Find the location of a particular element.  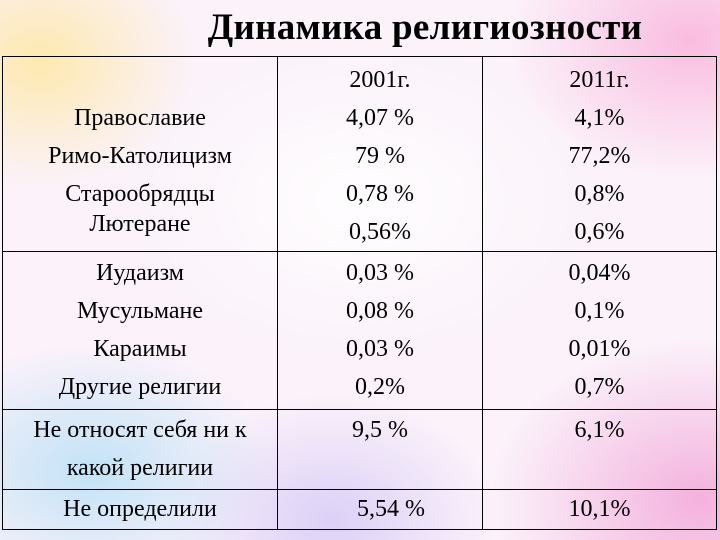

table-row: Не определили 5,54 % 10,1% is located at coordinates (359, 509).